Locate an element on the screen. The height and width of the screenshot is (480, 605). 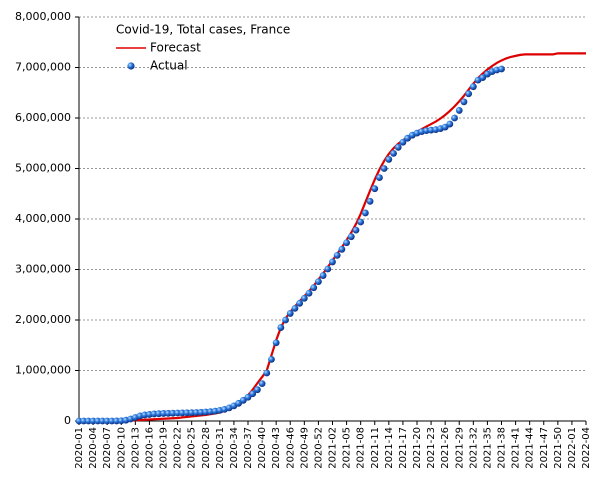
x-tick-label: 2021-14 is located at coordinates (389, 448).